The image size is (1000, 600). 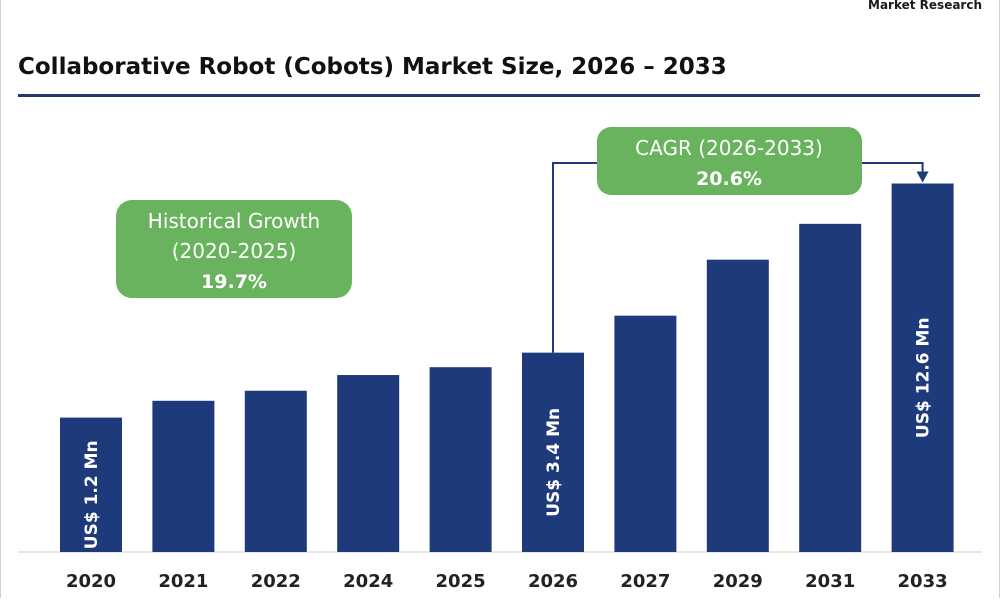 What do you see at coordinates (922, 177) in the screenshot?
I see `cagr-arrowhead` at bounding box center [922, 177].